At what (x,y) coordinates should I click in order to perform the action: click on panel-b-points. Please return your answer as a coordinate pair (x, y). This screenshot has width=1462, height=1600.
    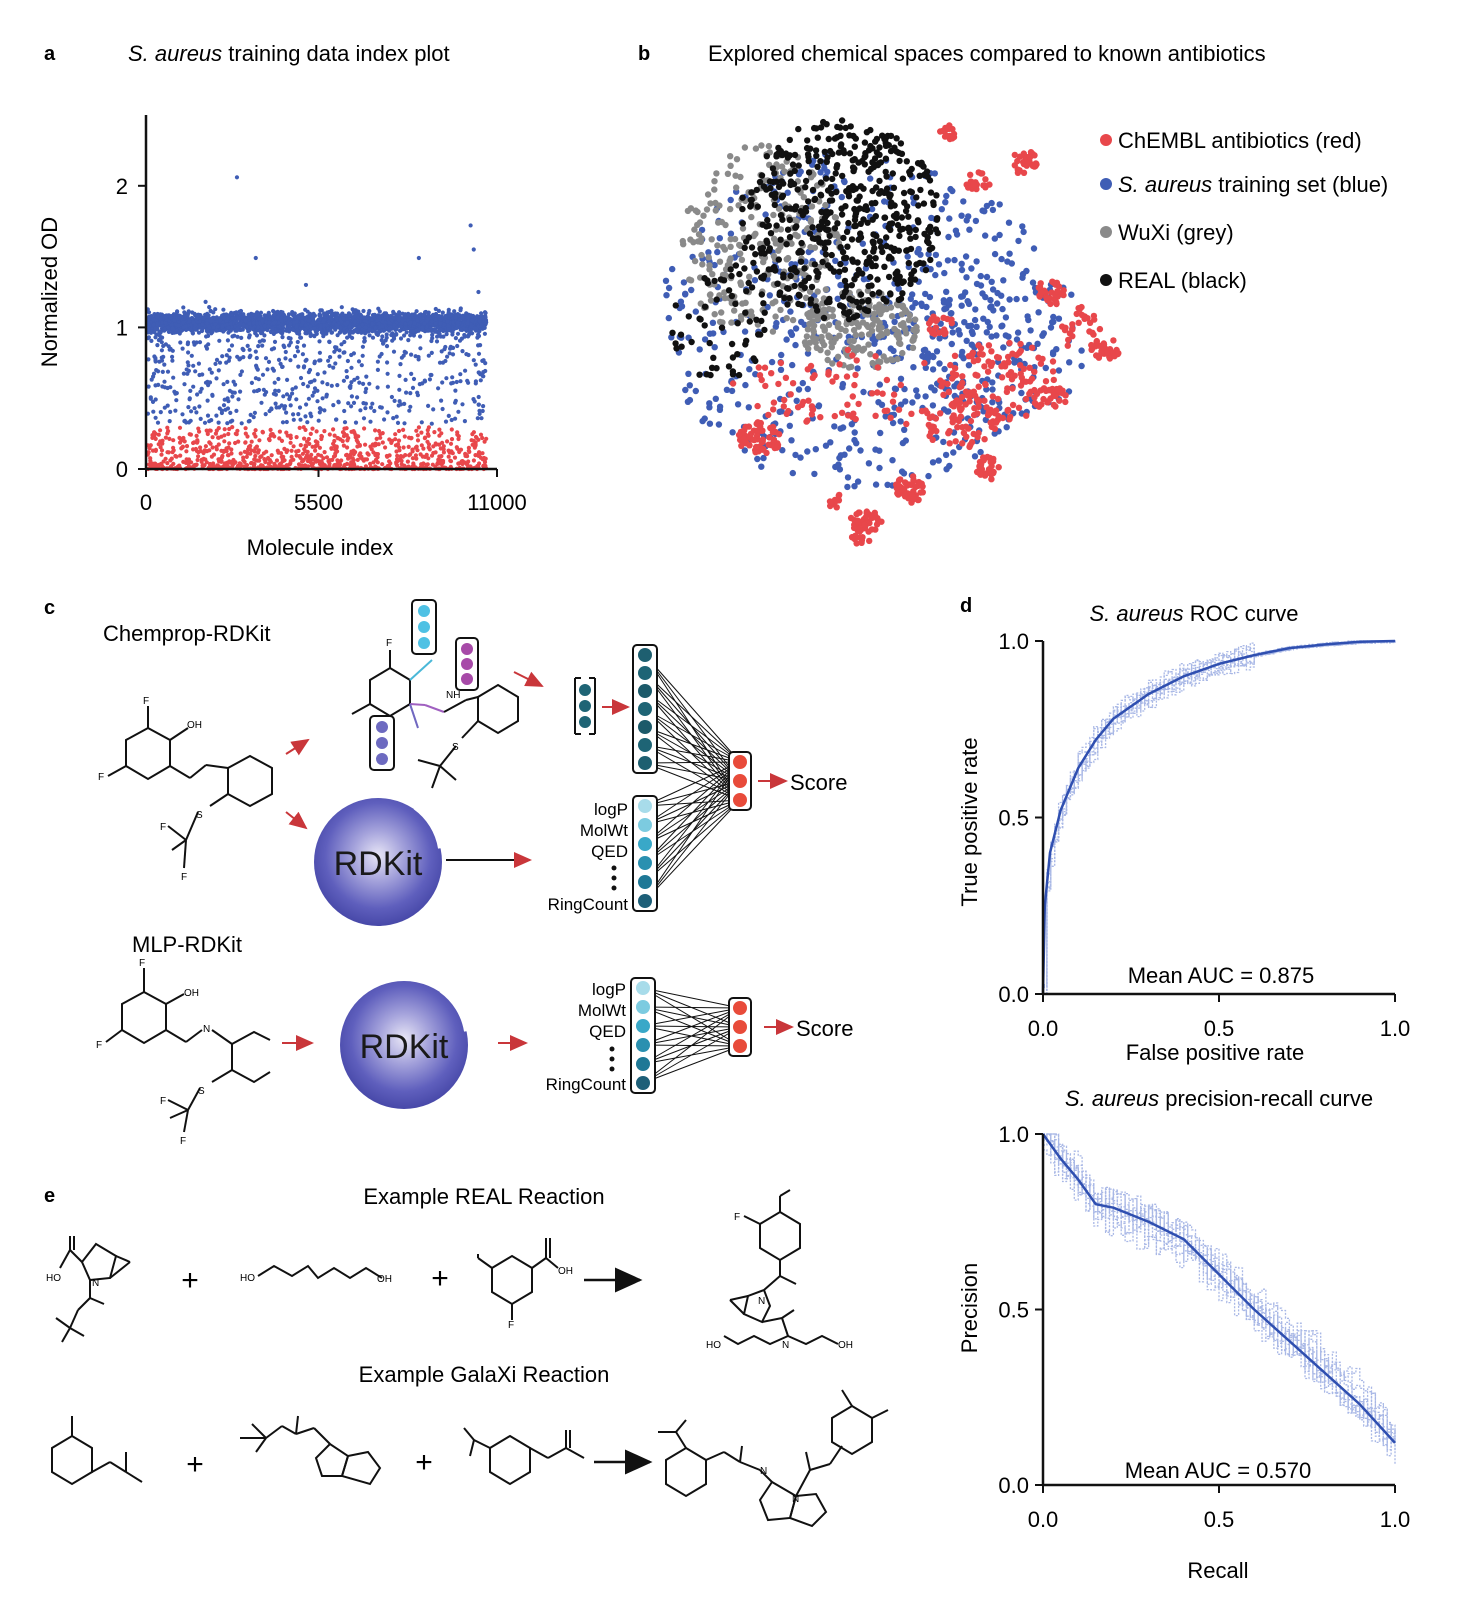
    Looking at the image, I should click on (892, 332).